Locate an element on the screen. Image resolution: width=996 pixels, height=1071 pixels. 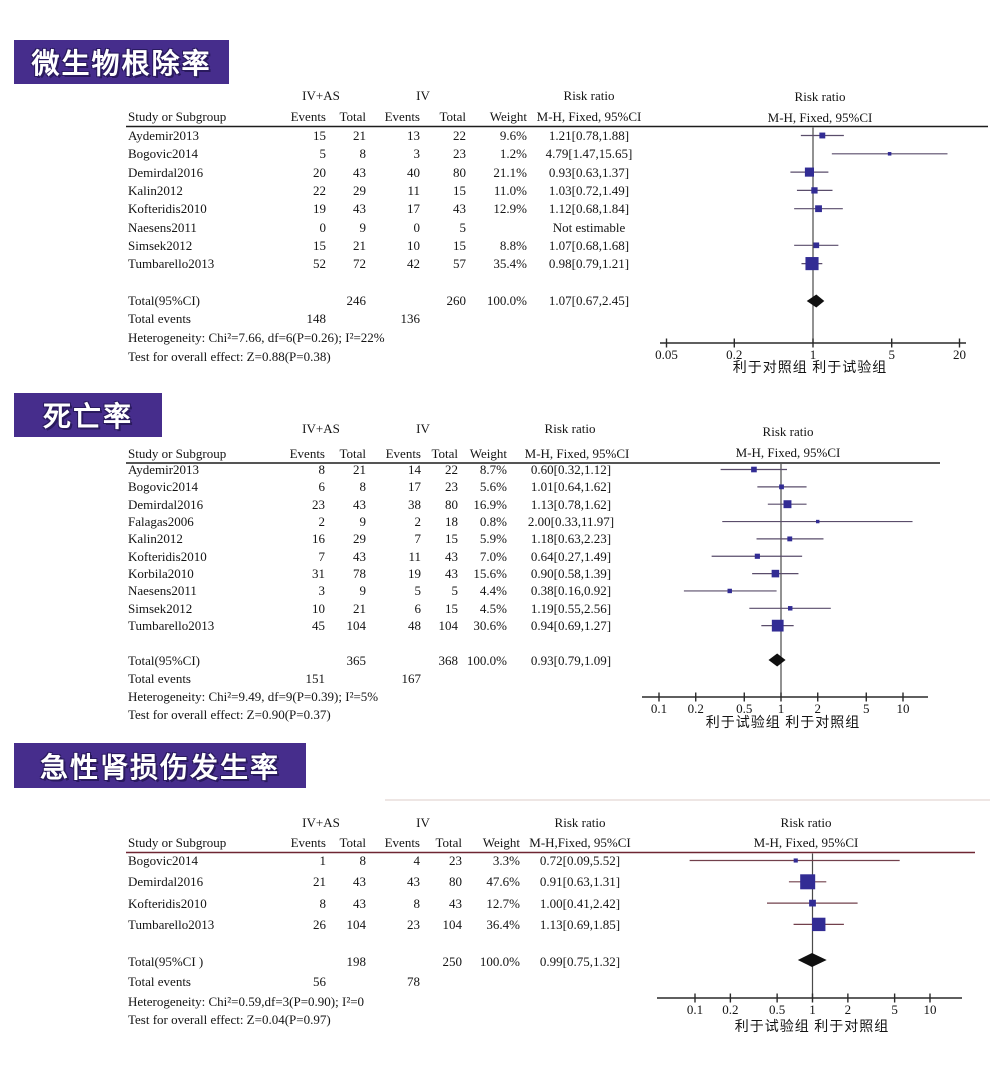
overall-effect-line: Test for overall effect: Z=0.88(P=0.38) is located at coordinates (229, 356).